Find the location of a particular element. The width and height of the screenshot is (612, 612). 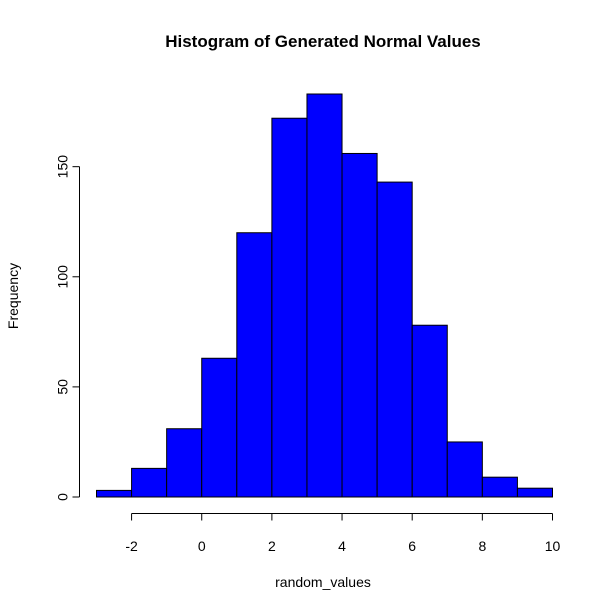

x-tick-label: -2 is located at coordinates (131, 546).